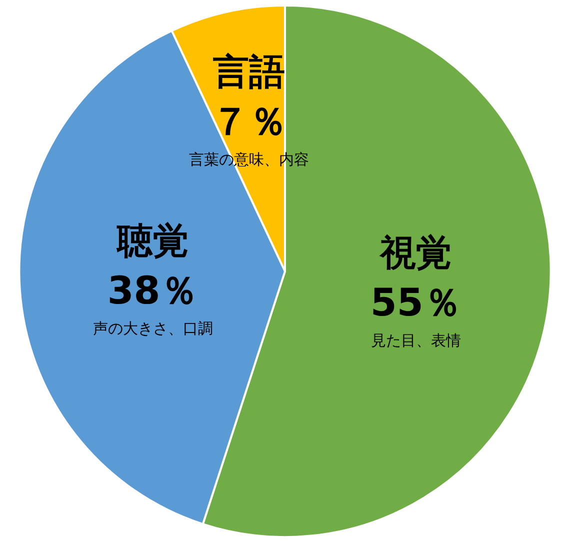 The image size is (570, 548). Describe the element at coordinates (152, 290) in the screenshot. I see `data-label: 38％` at that location.